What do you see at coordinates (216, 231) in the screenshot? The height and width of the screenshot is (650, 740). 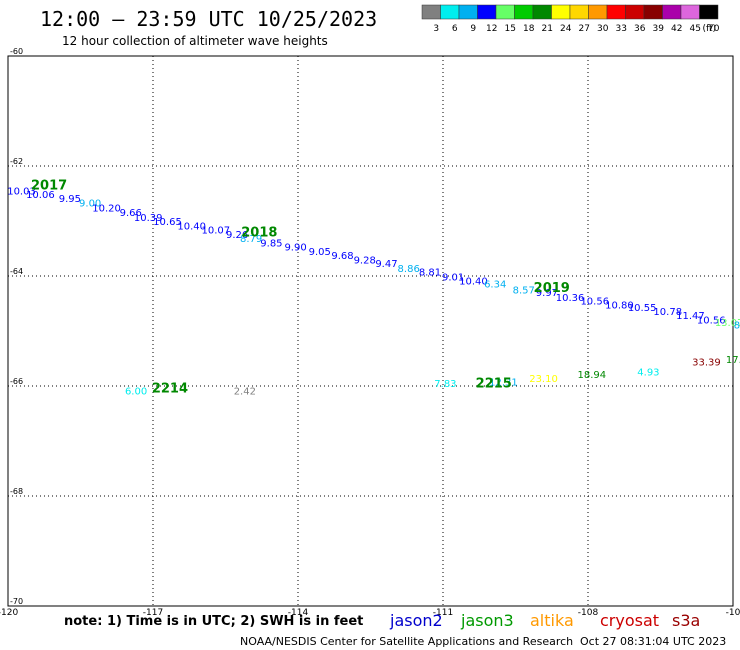 I see `wave-height-label: 10.07` at bounding box center [216, 231].